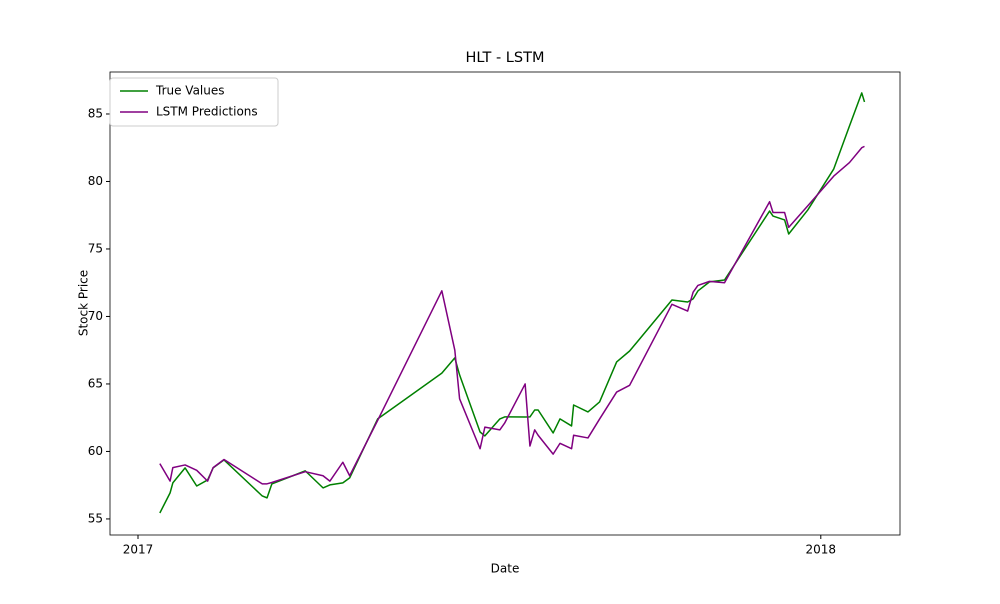 Image resolution: width=1000 pixels, height=604 pixels. Describe the element at coordinates (95, 181) in the screenshot. I see `y-tick-label: 80` at that location.